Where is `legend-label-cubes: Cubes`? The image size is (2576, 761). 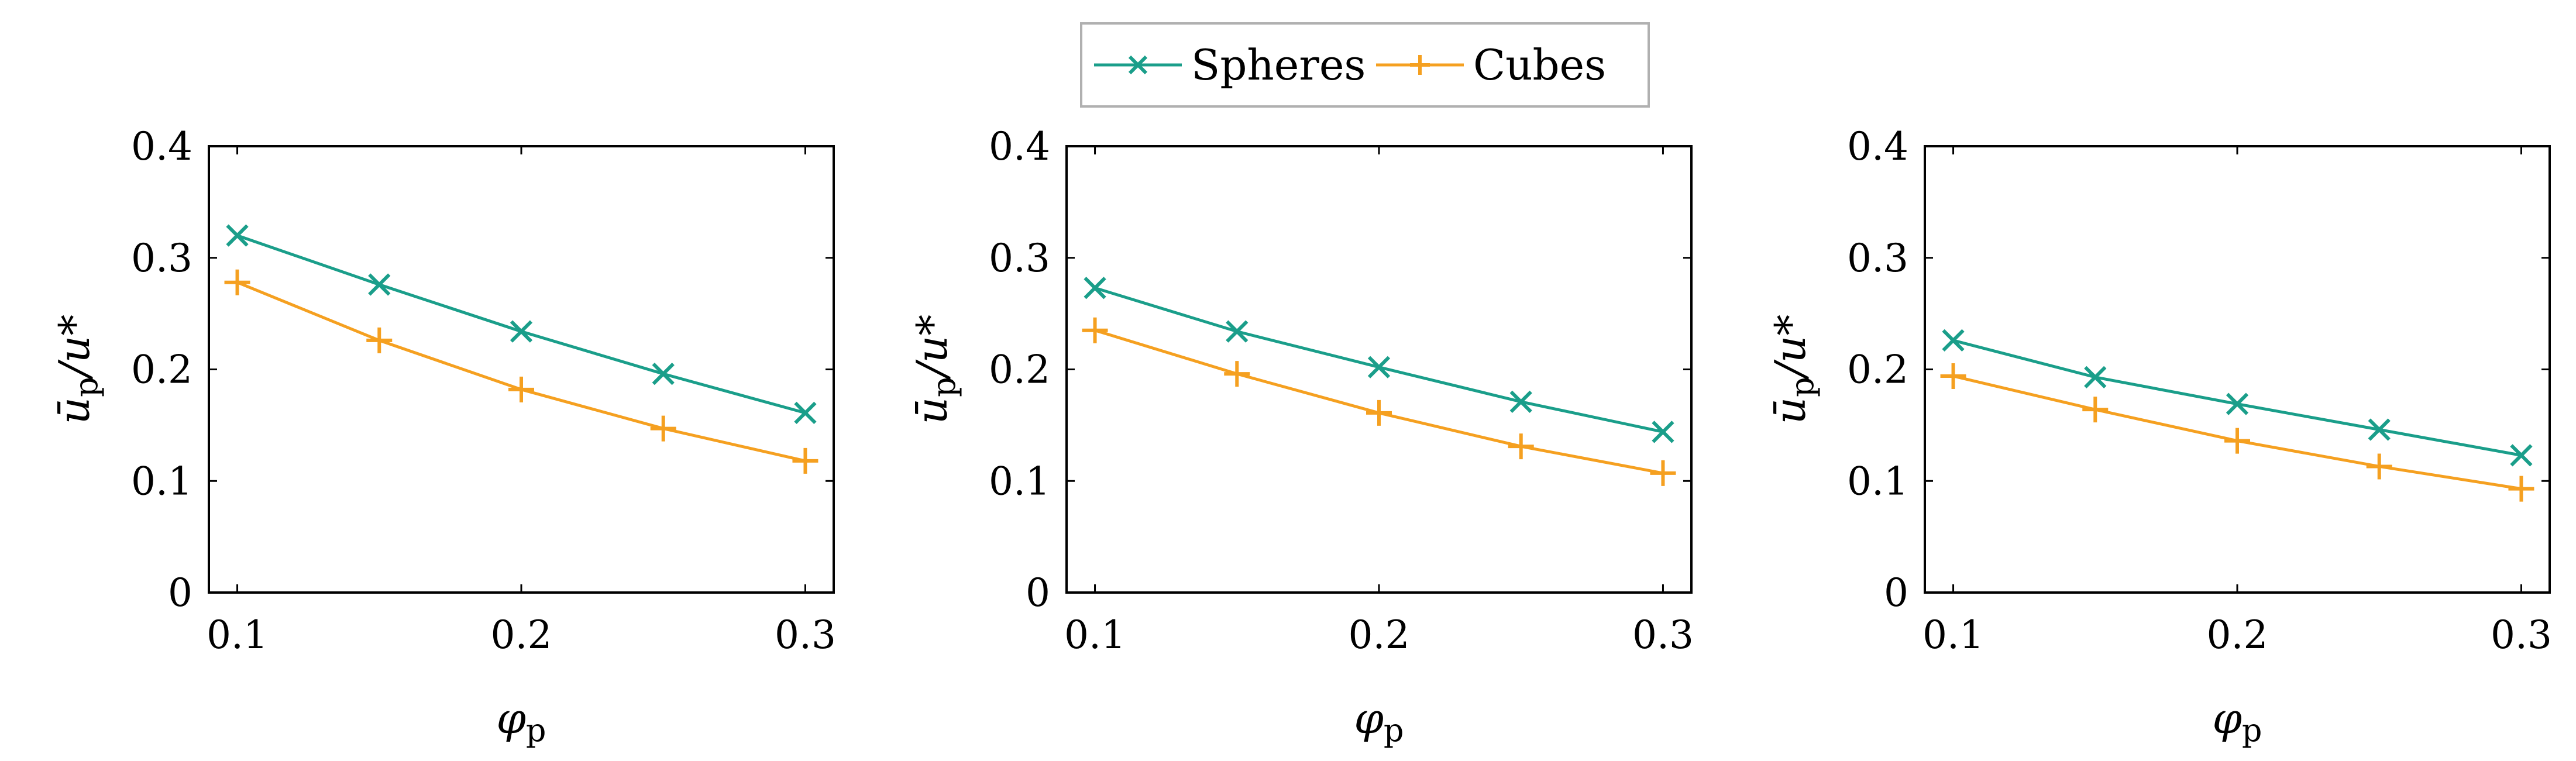 legend-label-cubes: Cubes is located at coordinates (1540, 64).